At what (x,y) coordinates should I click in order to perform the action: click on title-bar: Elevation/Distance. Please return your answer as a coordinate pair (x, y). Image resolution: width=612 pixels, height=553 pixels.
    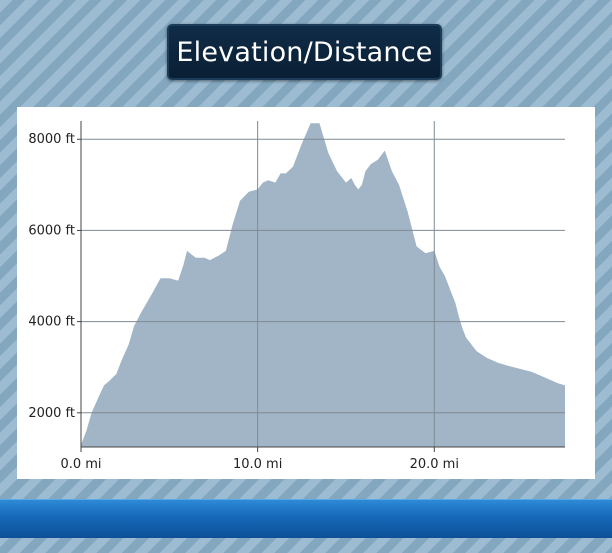
    Looking at the image, I should click on (304, 52).